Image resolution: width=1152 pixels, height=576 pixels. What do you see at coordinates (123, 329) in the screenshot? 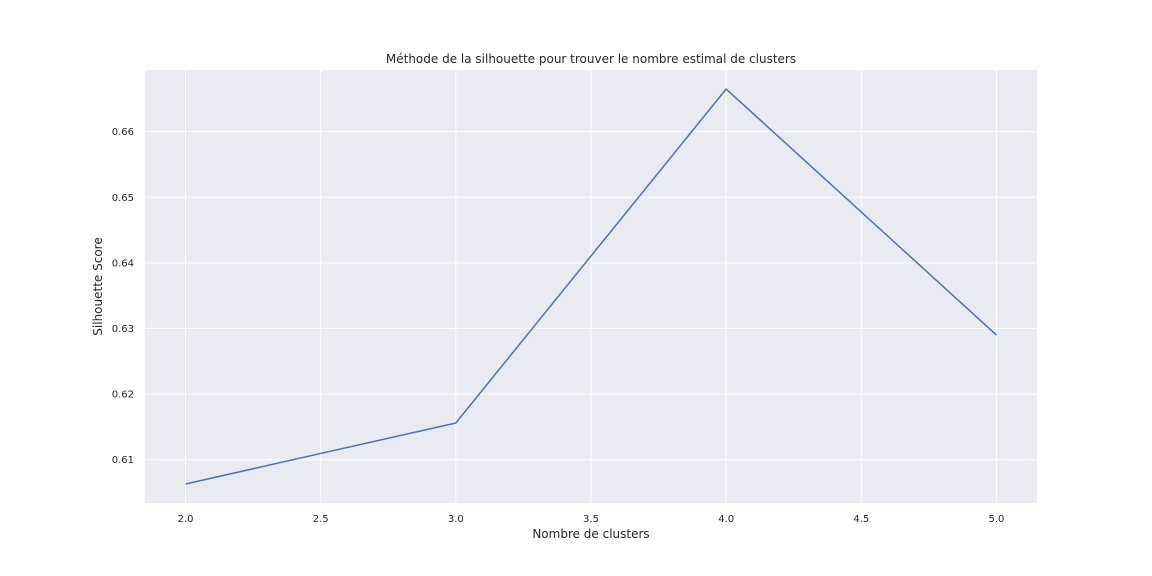
I see `y-tick-label: 0.63` at bounding box center [123, 329].